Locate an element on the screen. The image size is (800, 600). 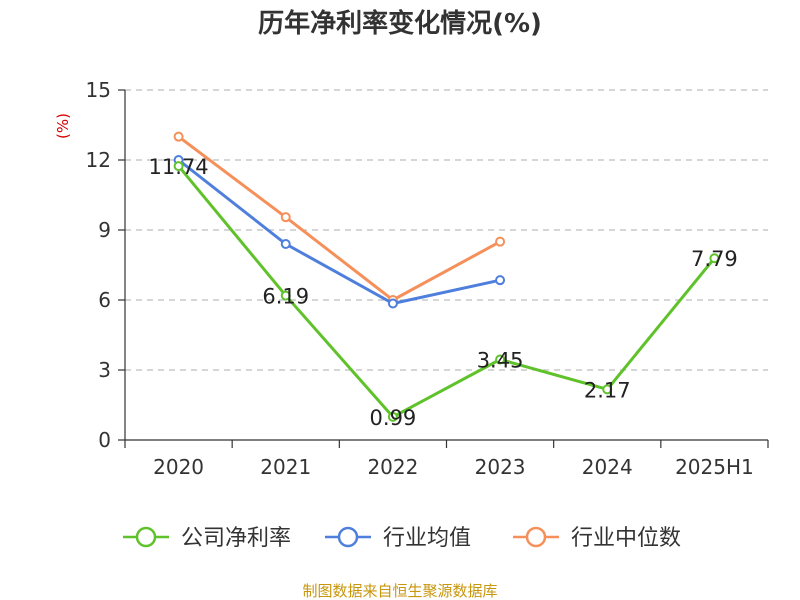
data-source-note: 制图数据来自恒生聚源数据库 is located at coordinates (399, 591).